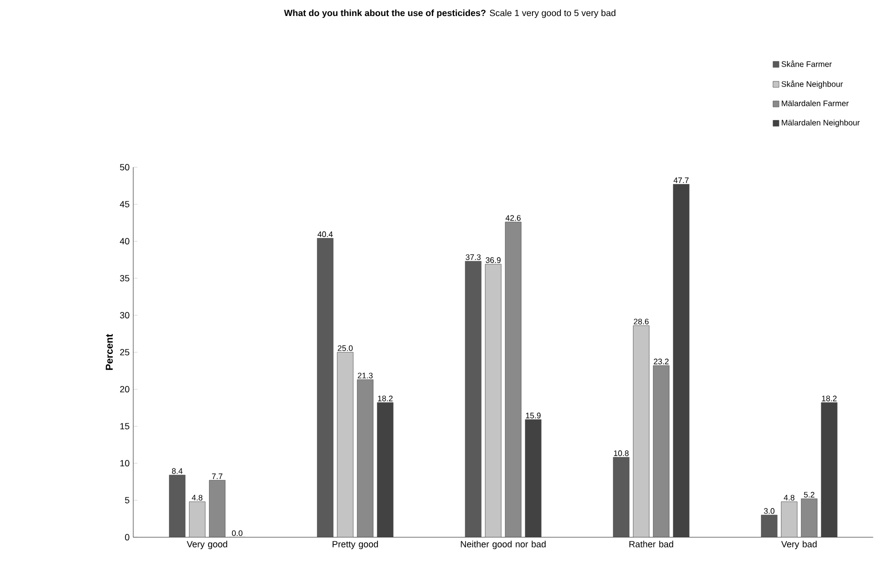 The width and height of the screenshot is (876, 572). I want to click on y-tick-label: 50, so click(125, 167).